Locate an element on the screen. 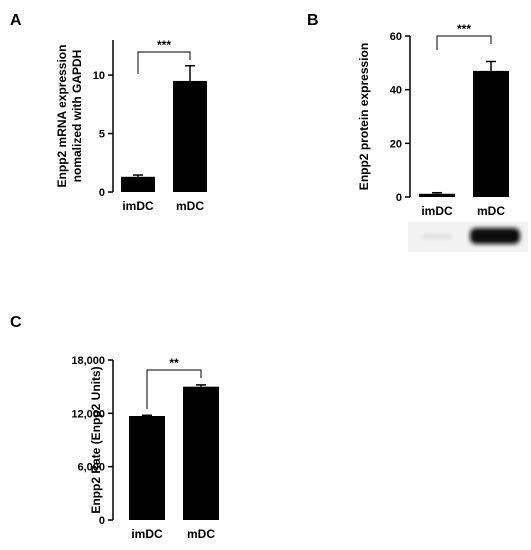  x-tick-label-b: mDC is located at coordinates (491, 211).